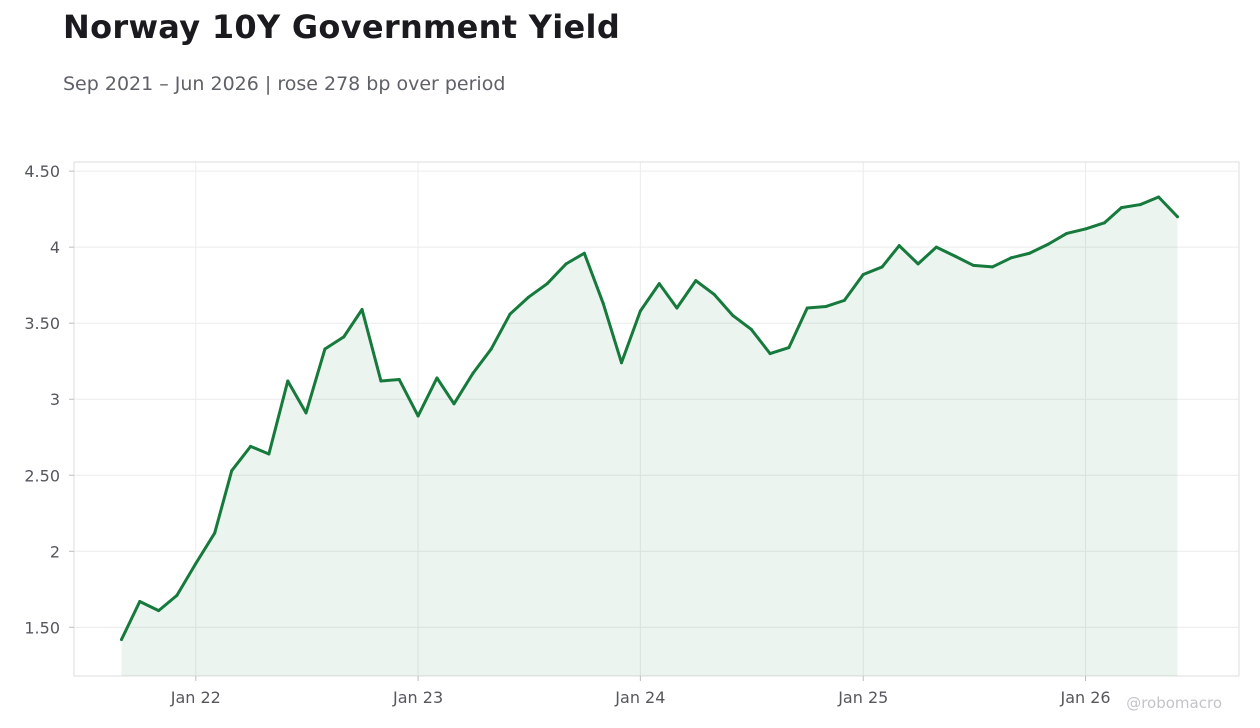  Describe the element at coordinates (42, 171) in the screenshot. I see `y-tick-label: 4.50` at that location.